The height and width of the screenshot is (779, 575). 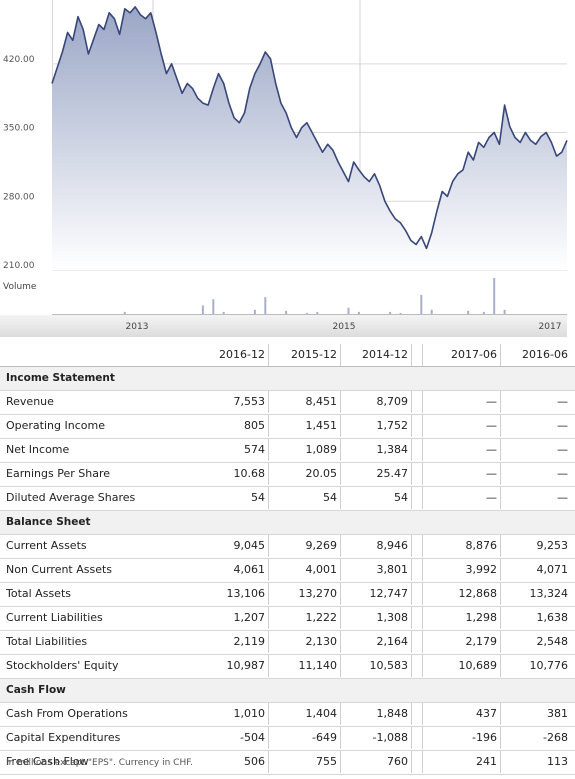 I want to click on table-cell: 1,752, so click(x=376, y=426).